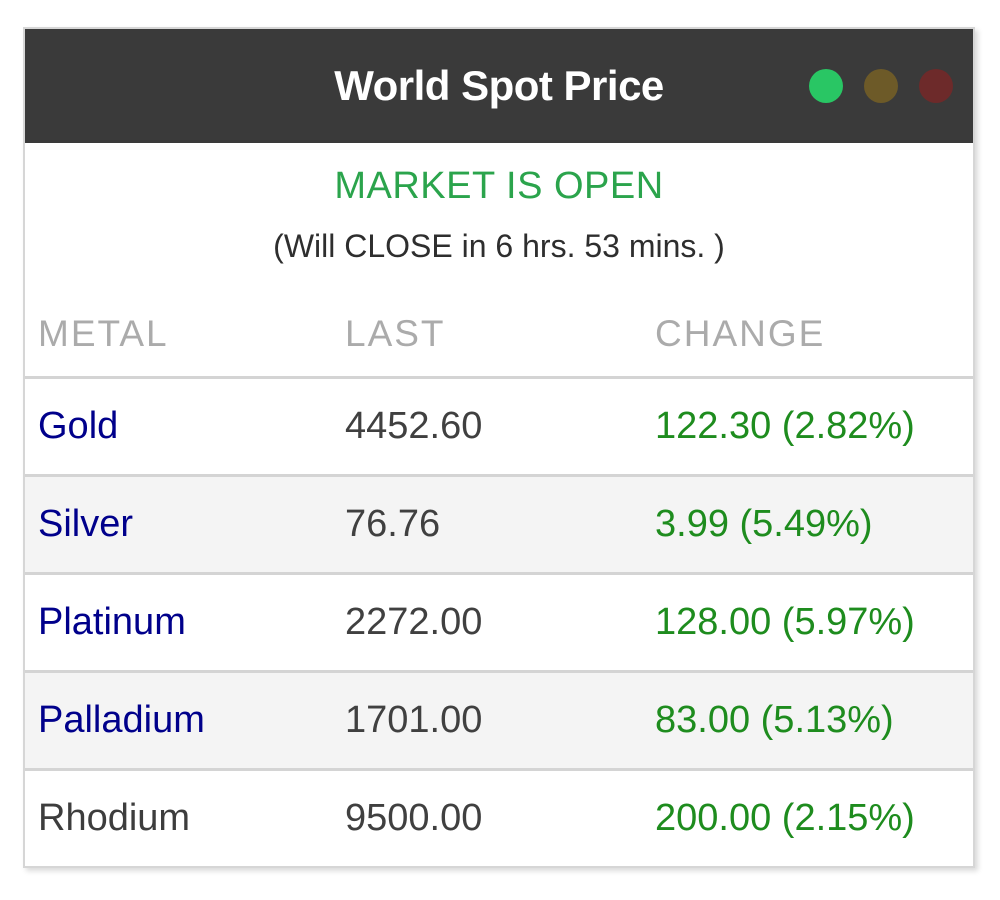 Image resolution: width=1000 pixels, height=900 pixels. Describe the element at coordinates (785, 622) in the screenshot. I see `change-value: 128.00 (5.97%)` at that location.